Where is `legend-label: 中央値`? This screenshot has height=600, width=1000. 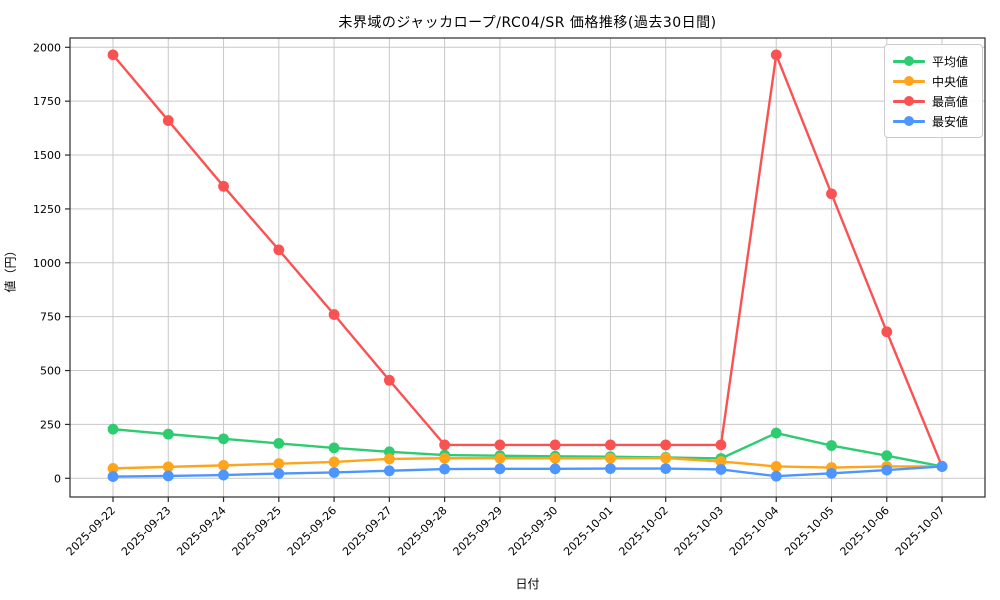 legend-label: 中央値 is located at coordinates (950, 81).